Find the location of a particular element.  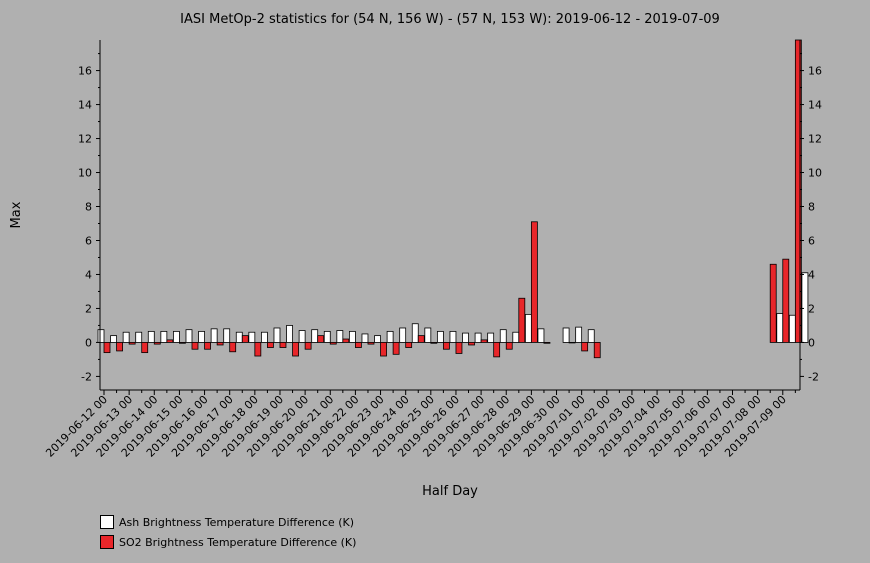

x-axis-label: Half Day is located at coordinates (450, 491).